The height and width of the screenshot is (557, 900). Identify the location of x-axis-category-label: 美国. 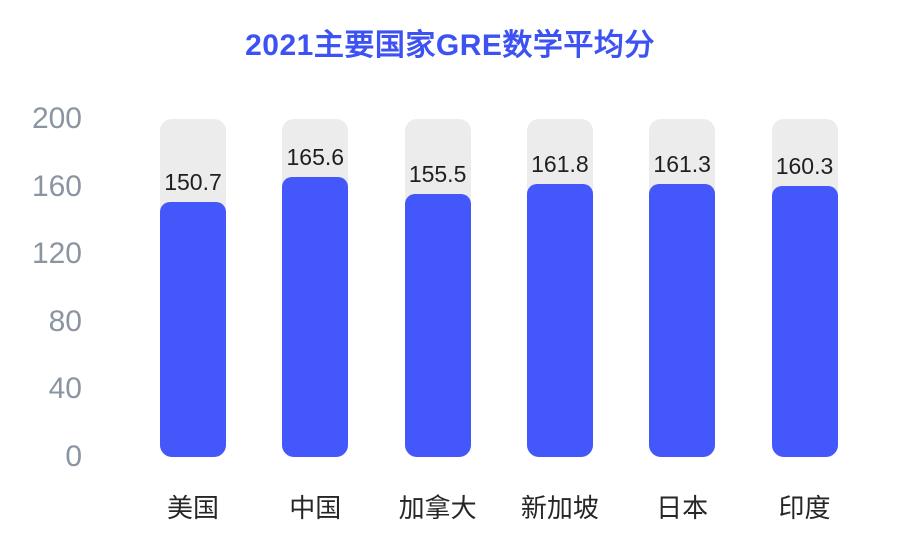
(192, 508).